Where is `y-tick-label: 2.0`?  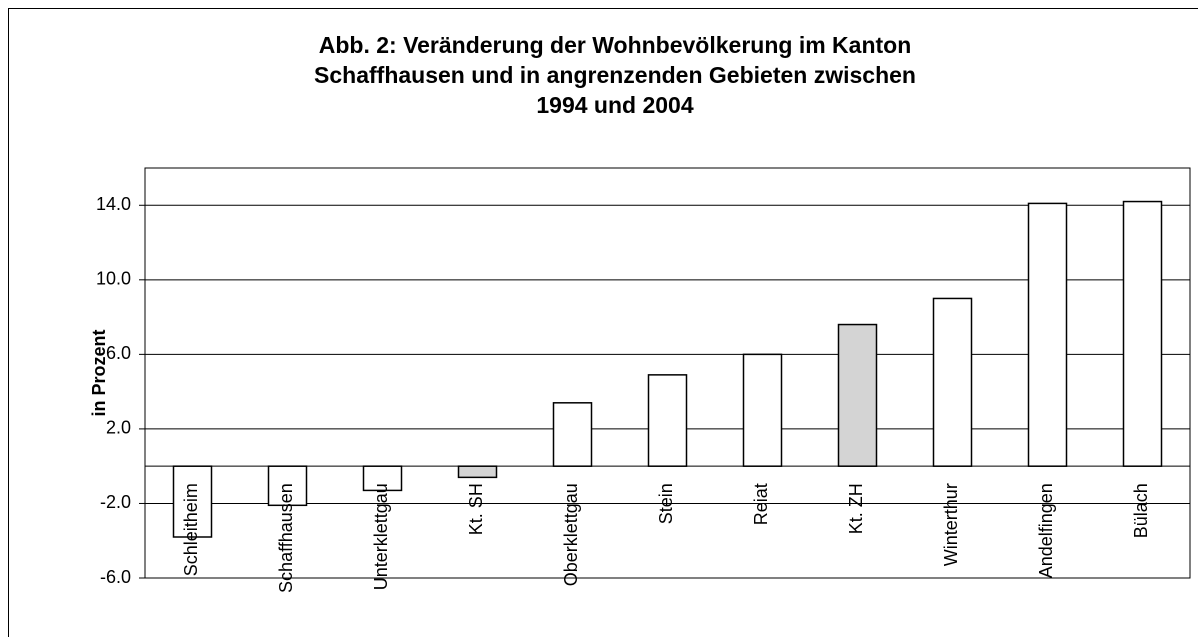 y-tick-label: 2.0 is located at coordinates (118, 428).